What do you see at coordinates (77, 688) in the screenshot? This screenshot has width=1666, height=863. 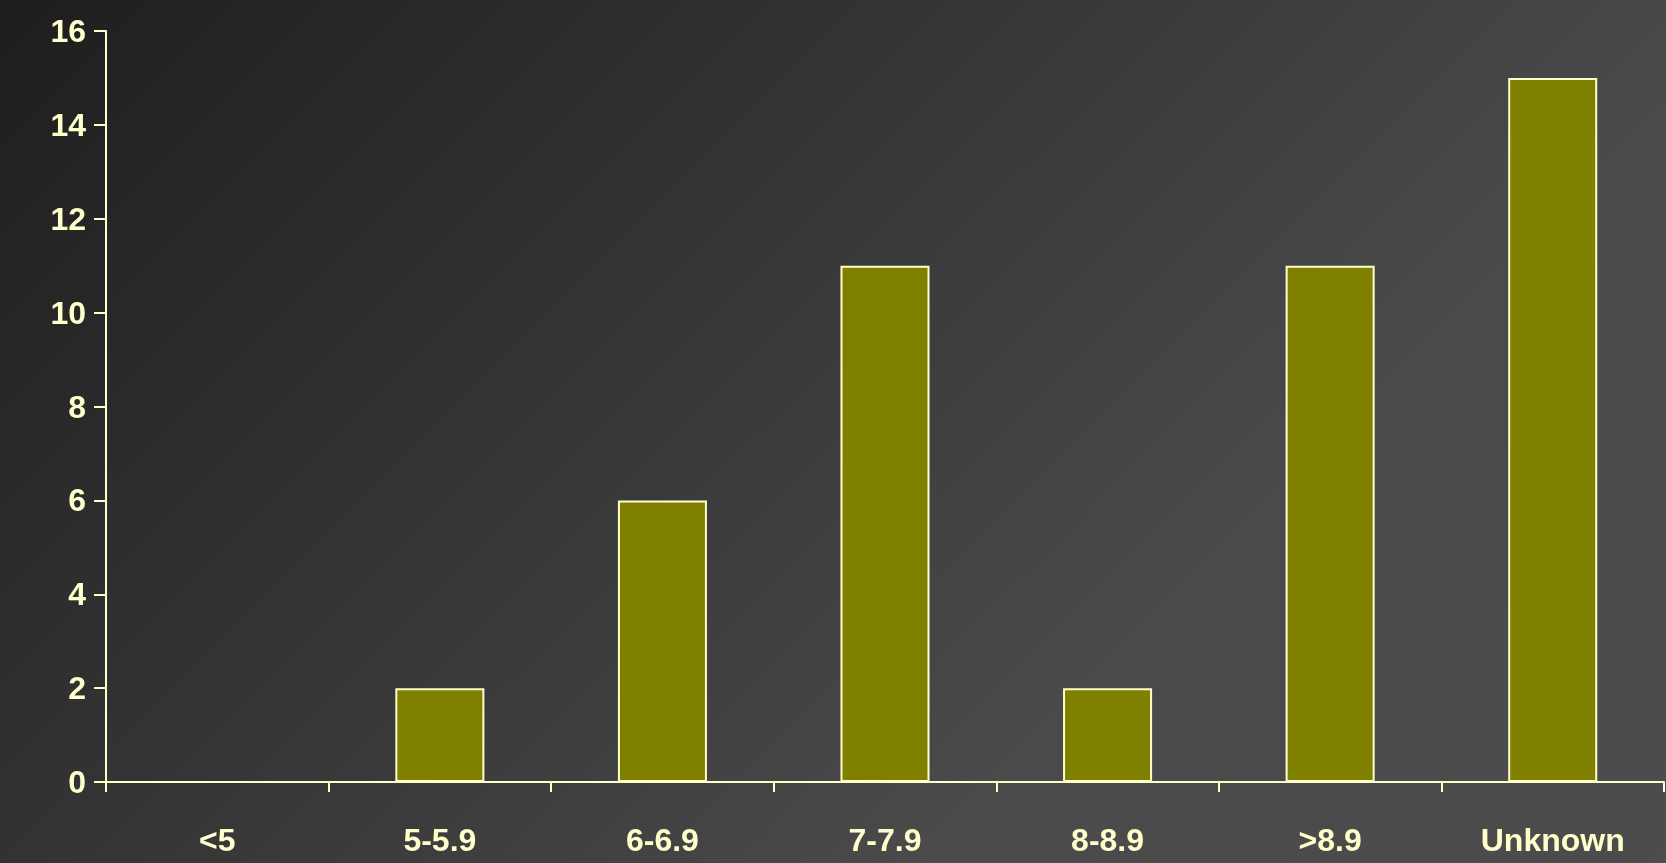 I see `y-tick-label: 2` at bounding box center [77, 688].